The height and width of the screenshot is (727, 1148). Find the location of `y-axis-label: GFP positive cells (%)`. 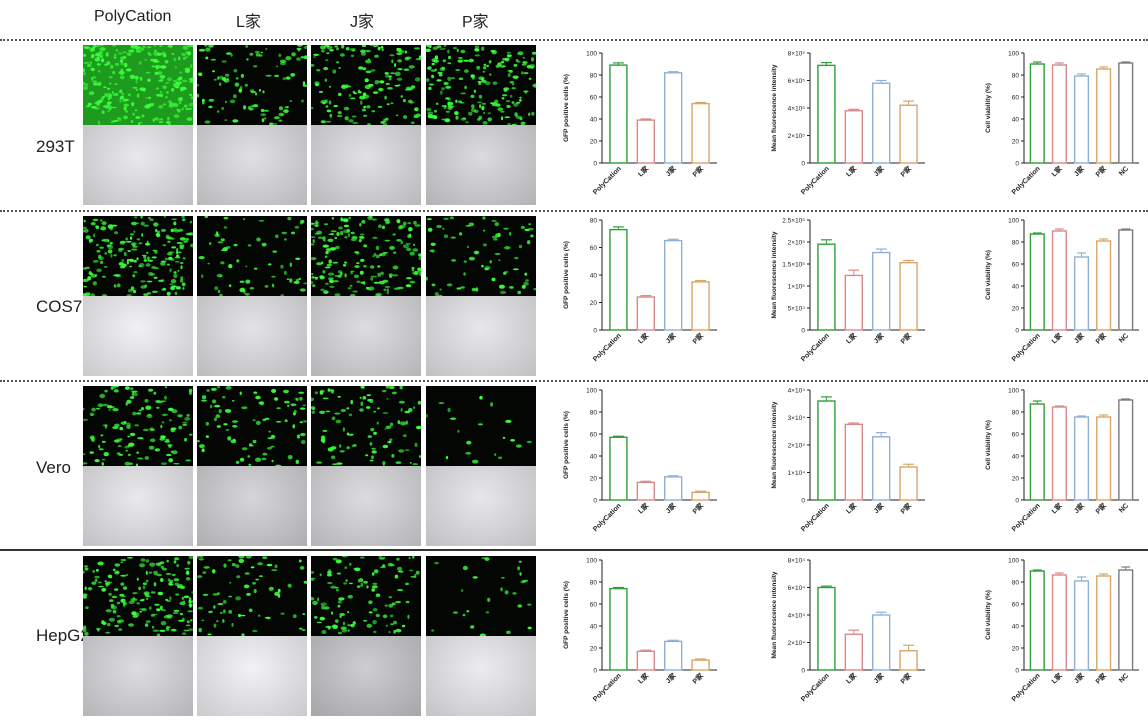

y-axis-label: GFP positive cells (%) is located at coordinates (566, 275).